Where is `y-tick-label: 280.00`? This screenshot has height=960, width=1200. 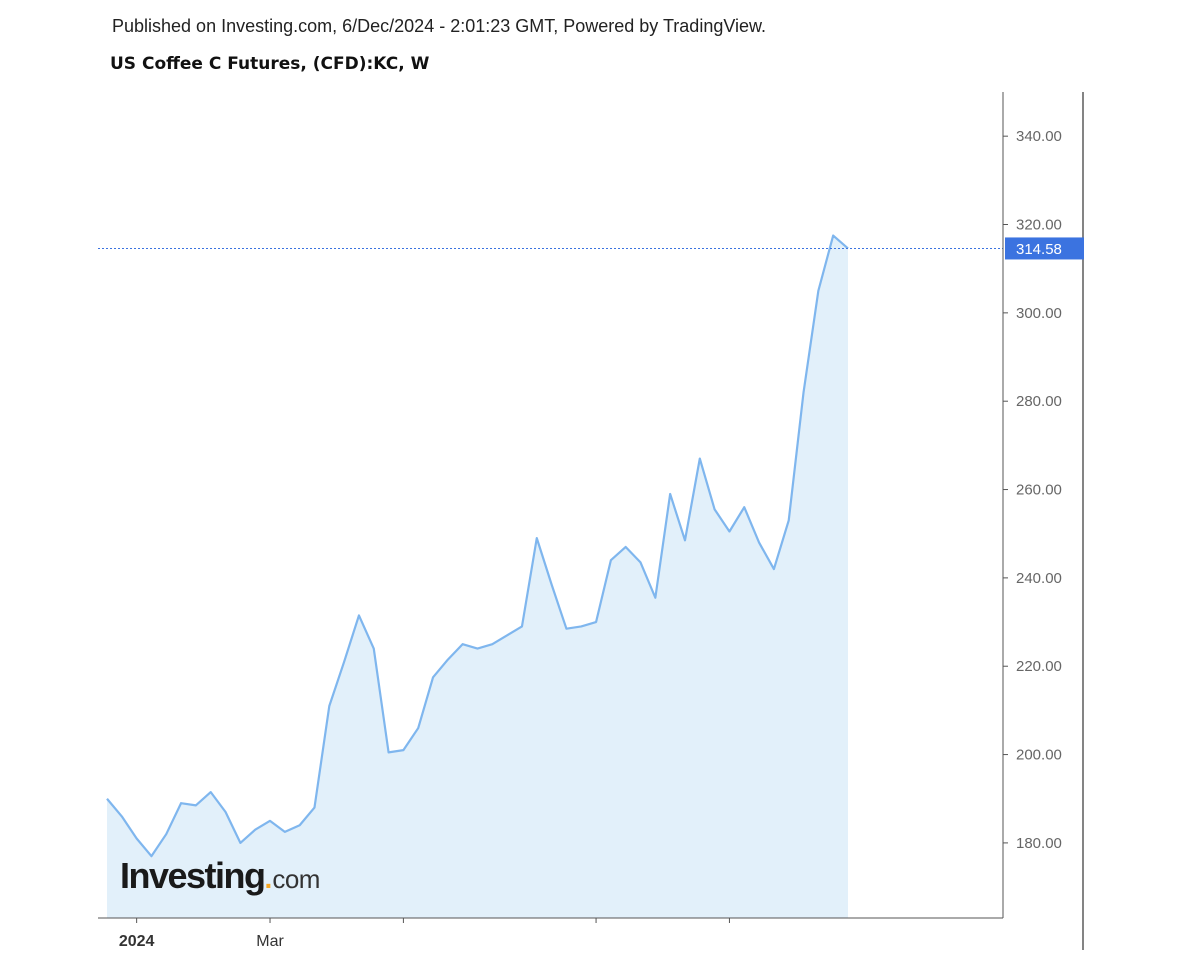 y-tick-label: 280.00 is located at coordinates (1039, 401).